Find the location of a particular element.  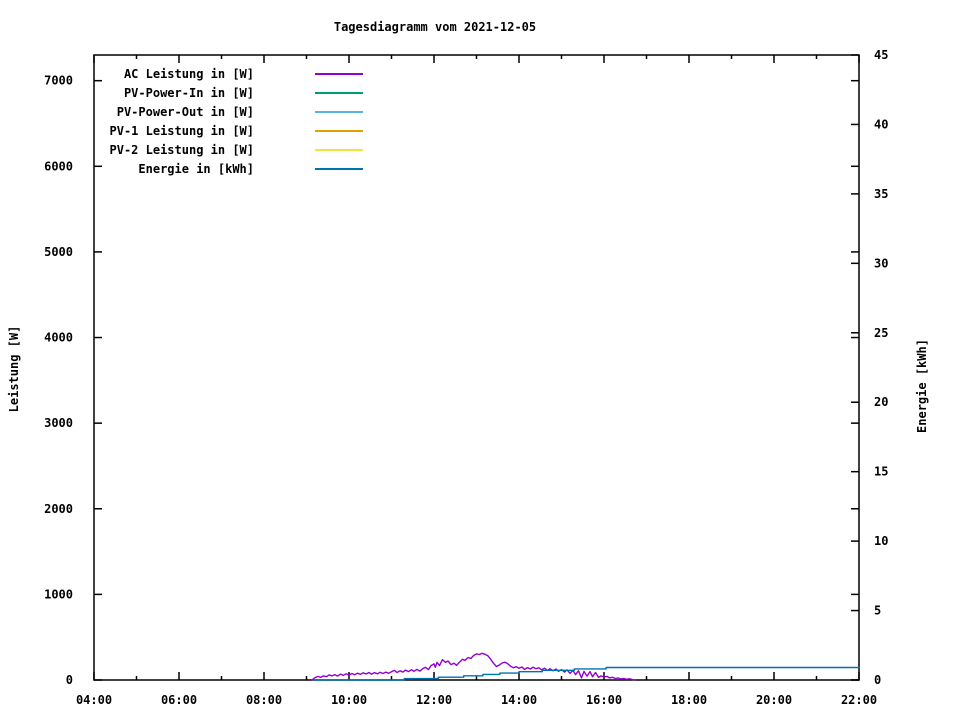

y-left-tick-label: 0 is located at coordinates (69, 680).